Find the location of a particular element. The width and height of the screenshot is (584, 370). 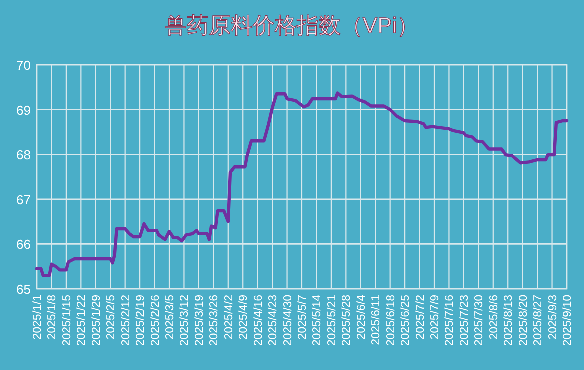

x-tick-label: 2025/1/29 is located at coordinates (96, 320).